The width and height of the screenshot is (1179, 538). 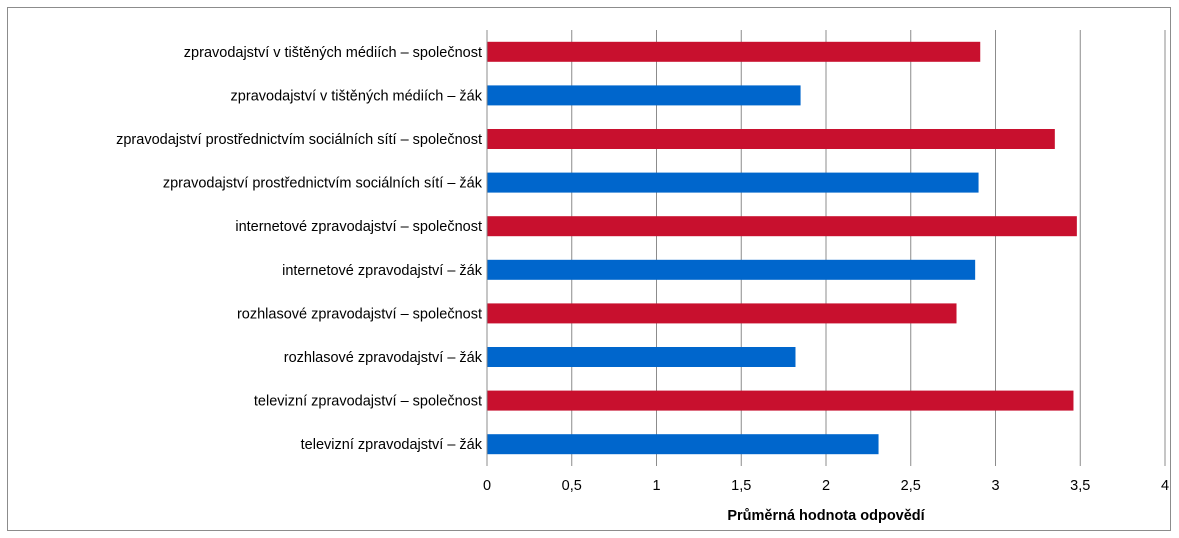 What do you see at coordinates (357, 96) in the screenshot?
I see `category-label: zpravodajství v tištěných médiích – žák` at bounding box center [357, 96].